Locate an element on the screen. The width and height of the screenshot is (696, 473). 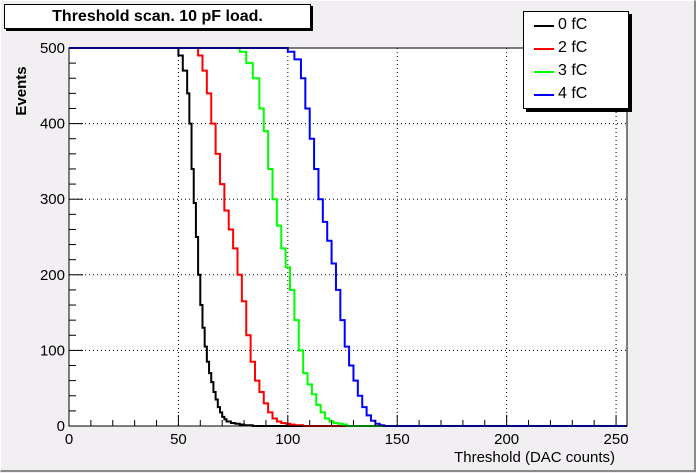
legend-item: 4 fC is located at coordinates (576, 94).